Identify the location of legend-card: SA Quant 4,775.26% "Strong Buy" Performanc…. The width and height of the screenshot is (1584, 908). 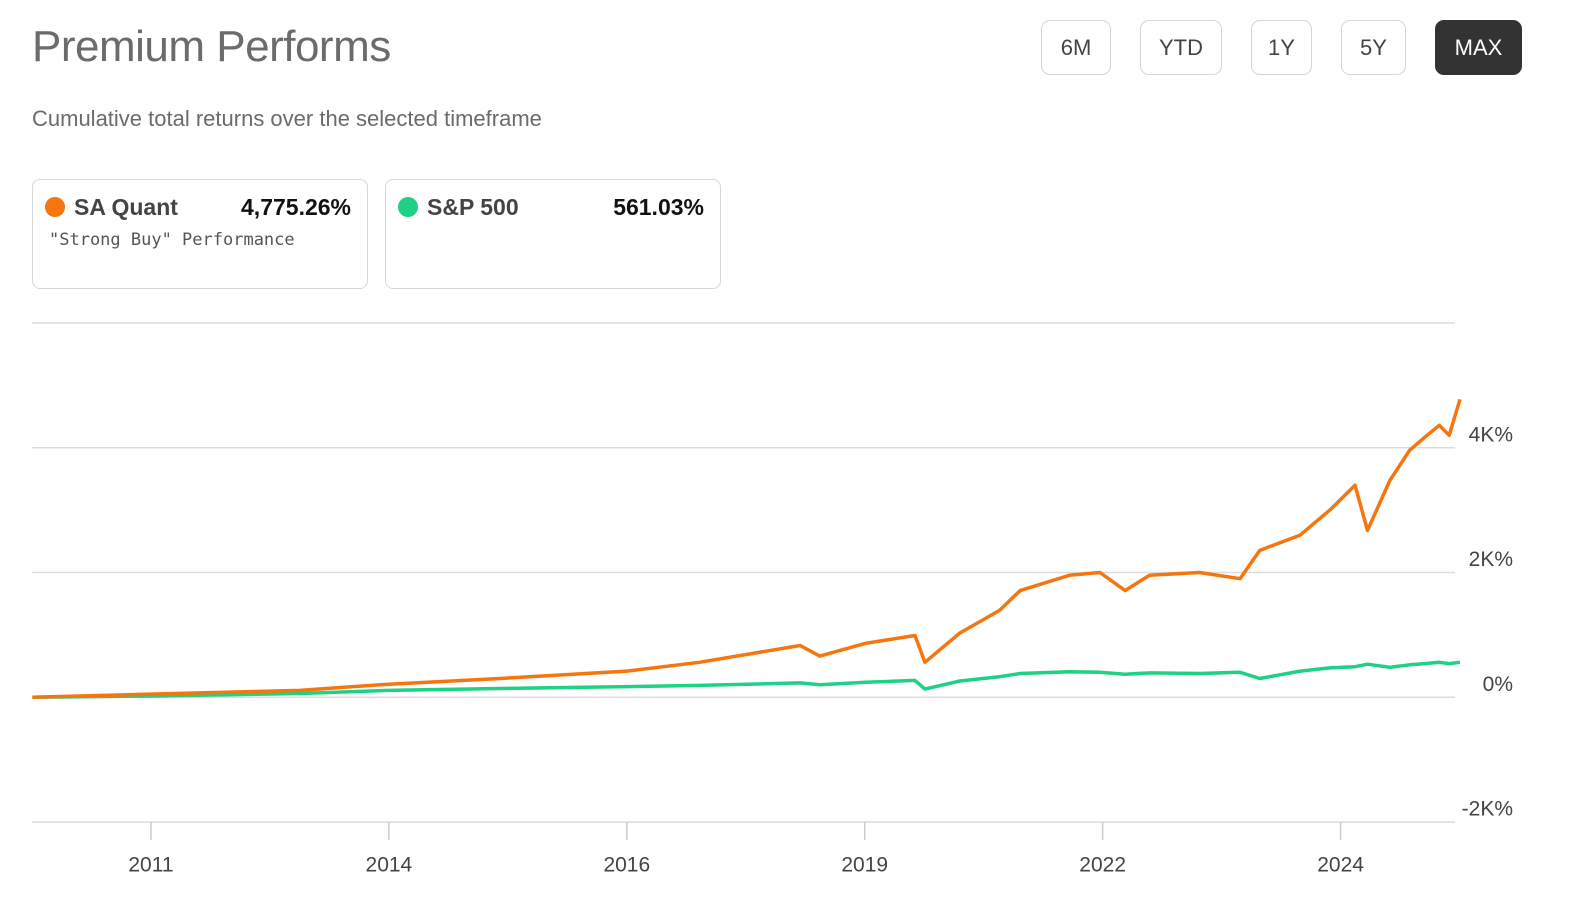
(200, 234).